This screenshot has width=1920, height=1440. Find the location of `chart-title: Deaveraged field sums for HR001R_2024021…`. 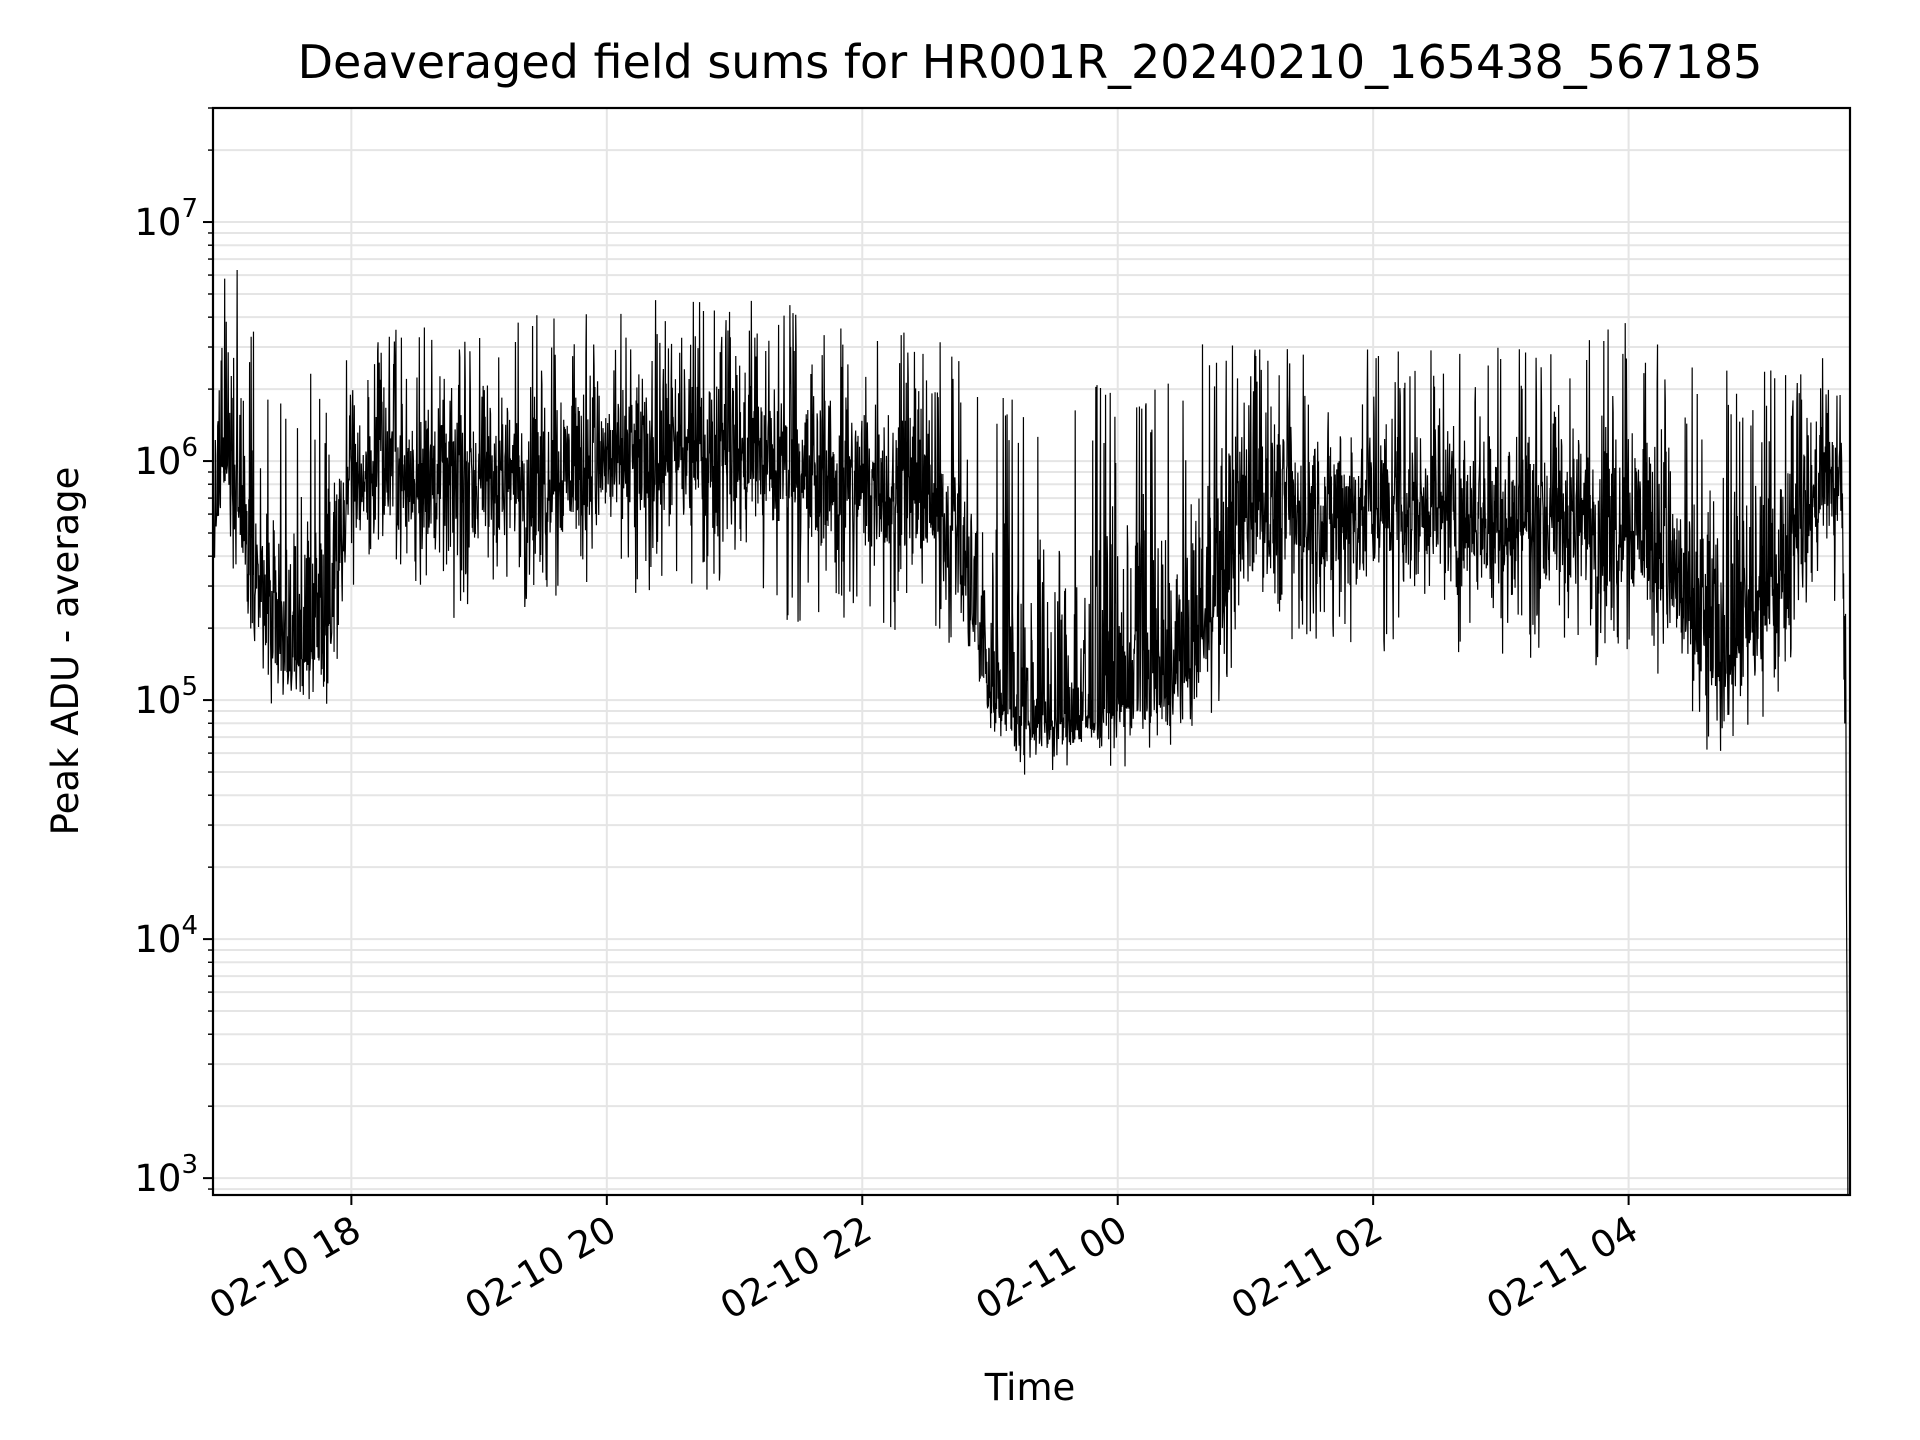

chart-title: Deaveraged field sums for HR001R_2024021… is located at coordinates (1030, 62).